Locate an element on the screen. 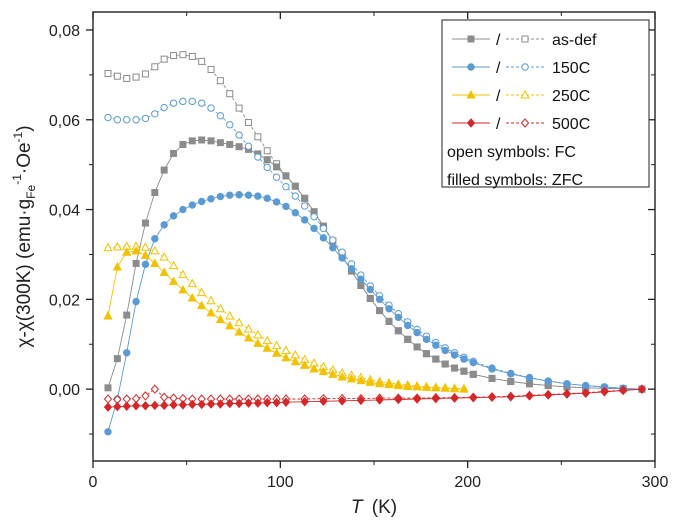 The image size is (681, 524). y-tick-label: 0,02 is located at coordinates (64, 300).